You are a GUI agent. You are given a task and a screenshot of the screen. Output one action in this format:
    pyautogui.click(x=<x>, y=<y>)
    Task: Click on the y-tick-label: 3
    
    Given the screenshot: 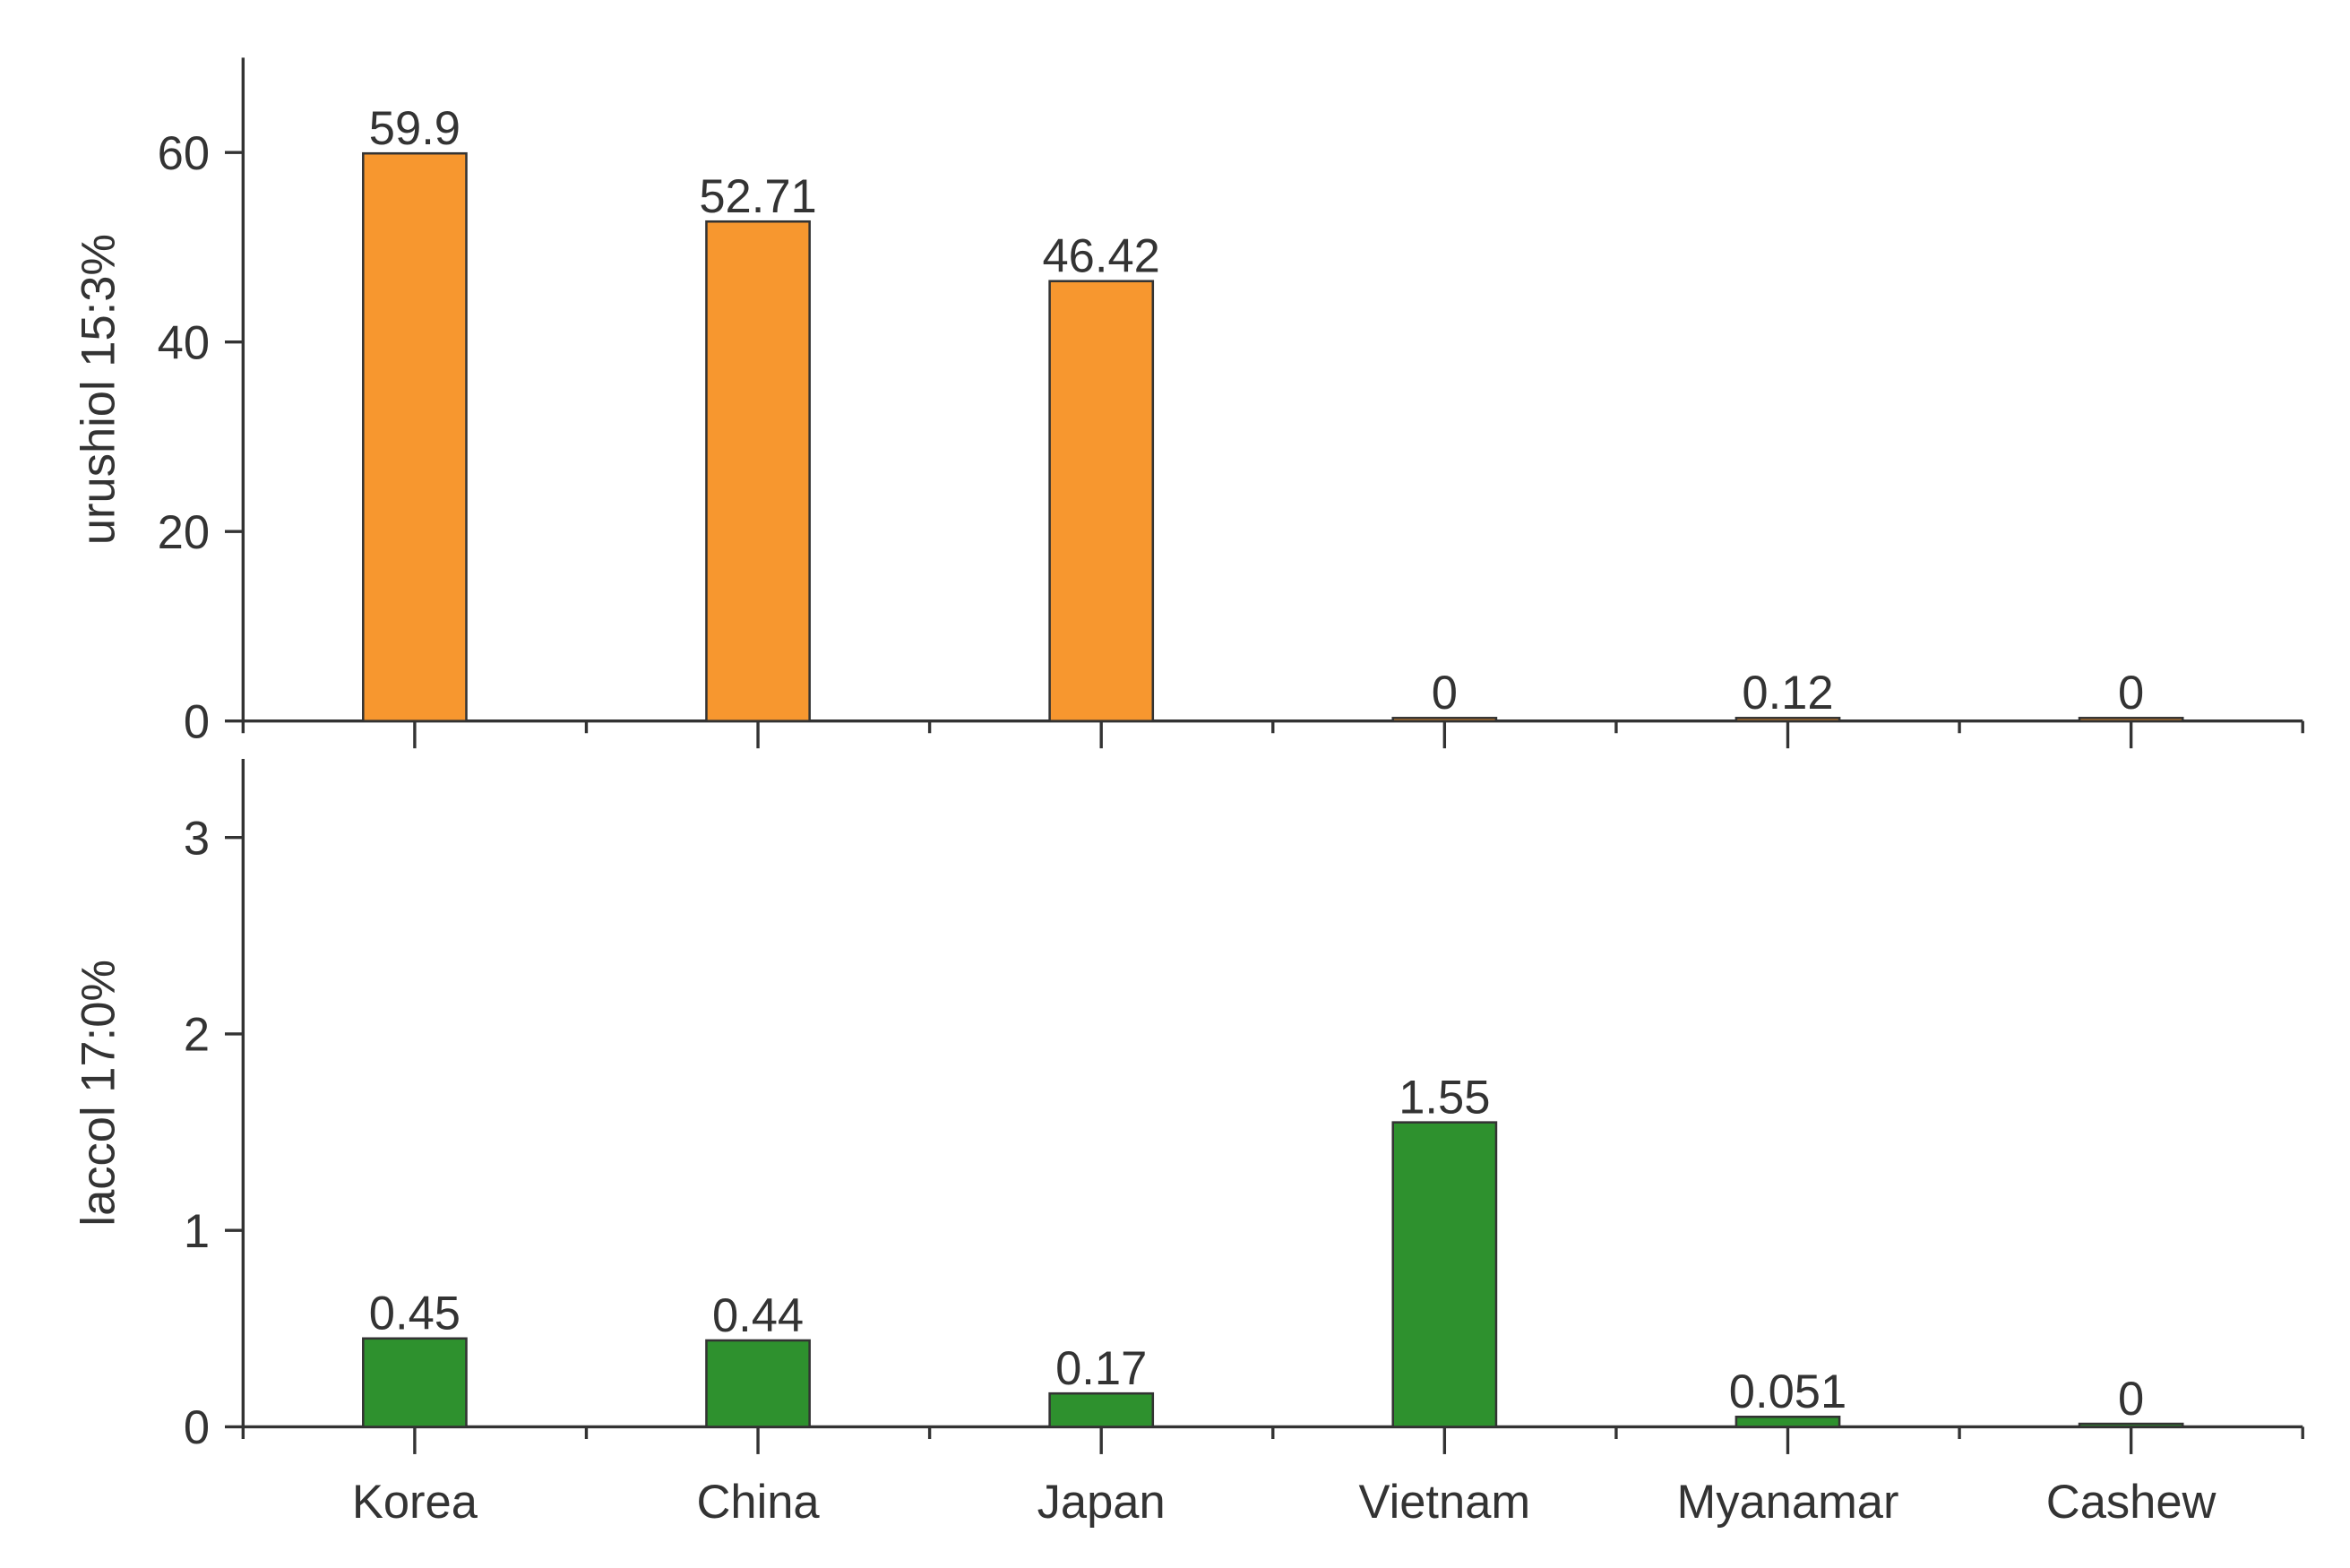 What is the action you would take?
    pyautogui.click(x=197, y=838)
    